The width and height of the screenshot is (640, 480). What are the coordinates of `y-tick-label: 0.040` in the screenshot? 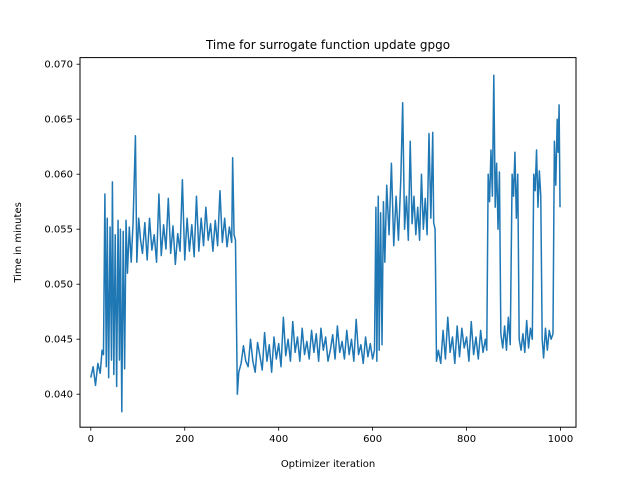 It's located at (58, 395).